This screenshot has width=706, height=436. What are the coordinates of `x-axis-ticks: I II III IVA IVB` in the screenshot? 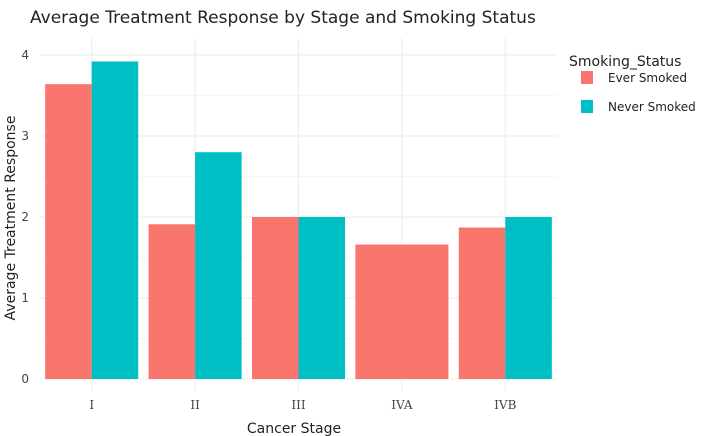 It's located at (302, 405).